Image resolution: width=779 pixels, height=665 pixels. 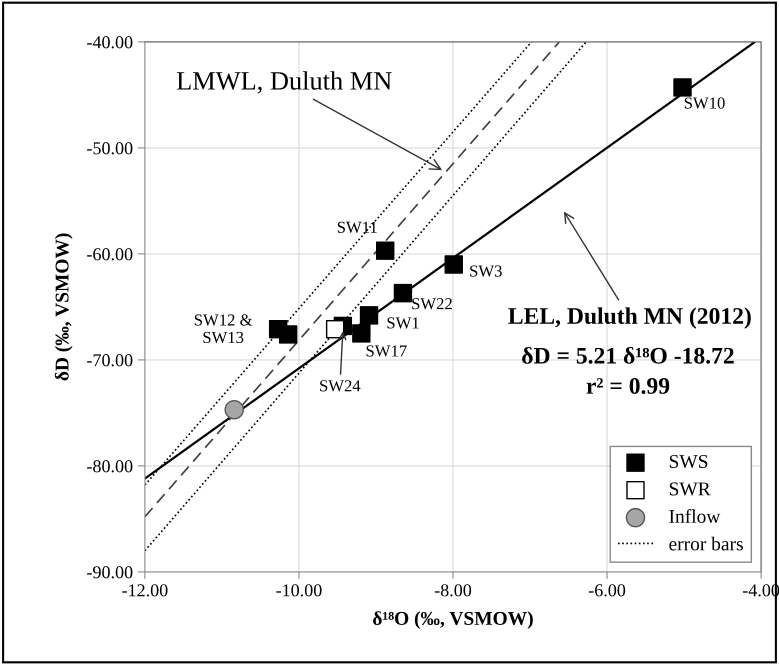 I want to click on x-axis-title: δ¹⁸O (‰, VSMOW), so click(x=453, y=620).